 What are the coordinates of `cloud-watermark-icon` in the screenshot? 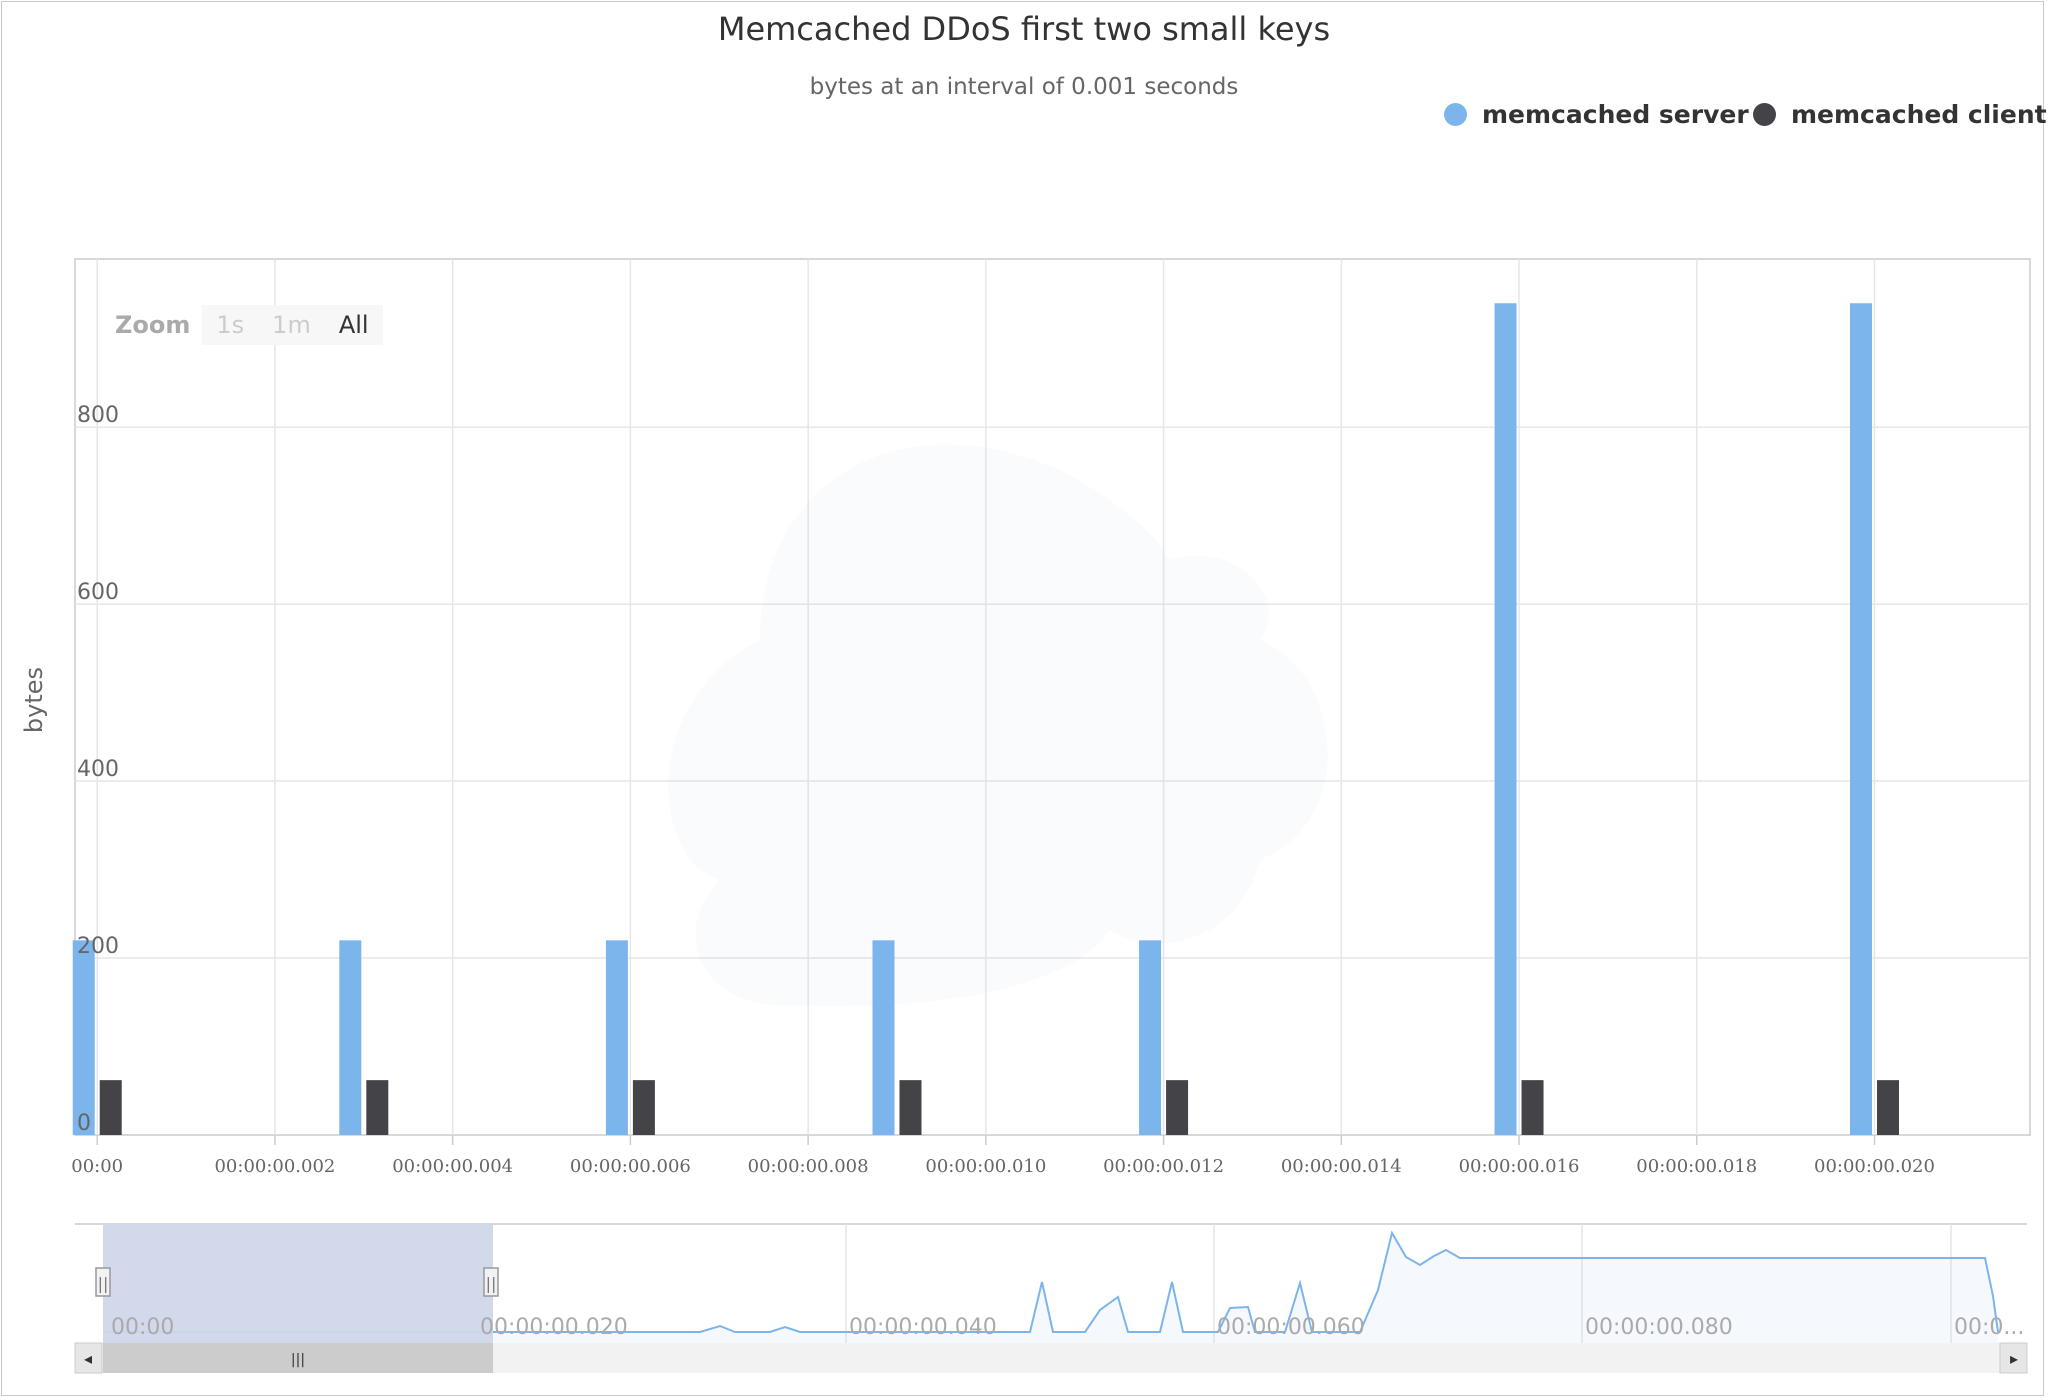 It's located at (998, 725).